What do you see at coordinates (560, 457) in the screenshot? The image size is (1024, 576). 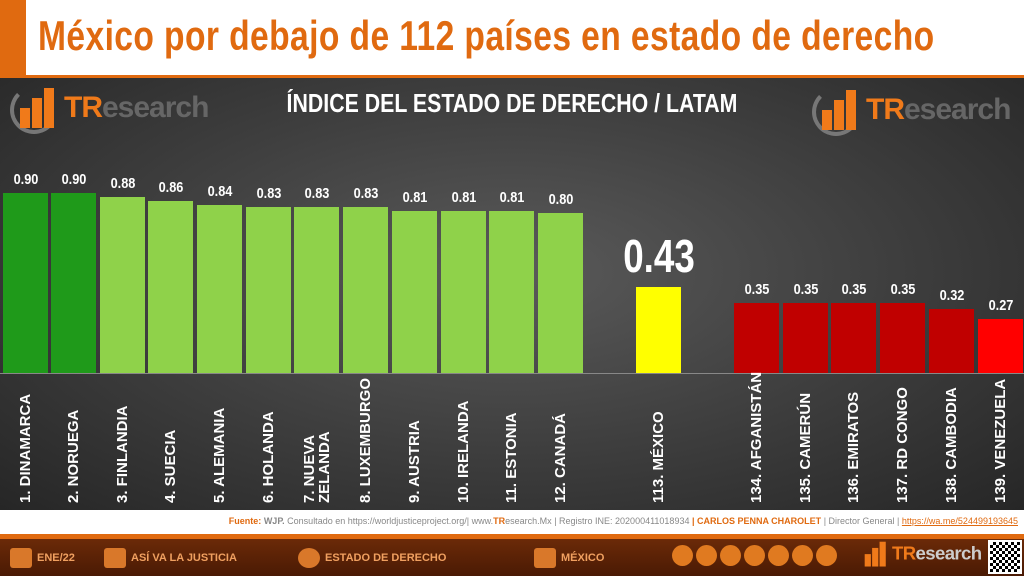 I see `category-label-text: 12. CANADÁ` at bounding box center [560, 457].